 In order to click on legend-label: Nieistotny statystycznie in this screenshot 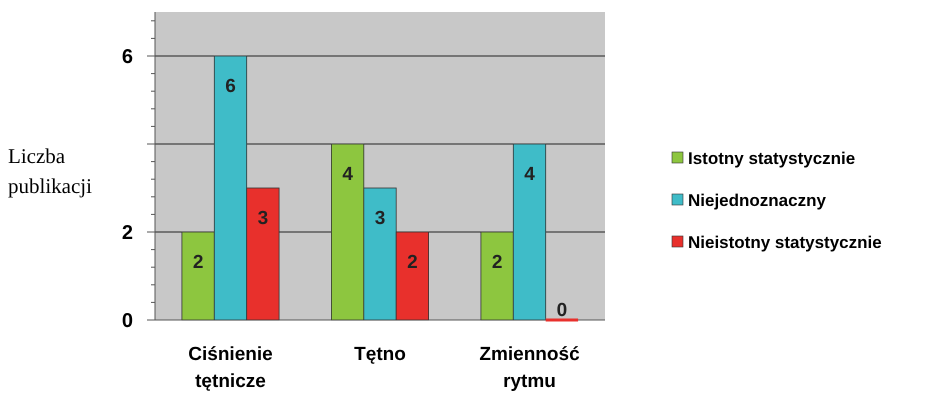, I will do `click(785, 242)`.